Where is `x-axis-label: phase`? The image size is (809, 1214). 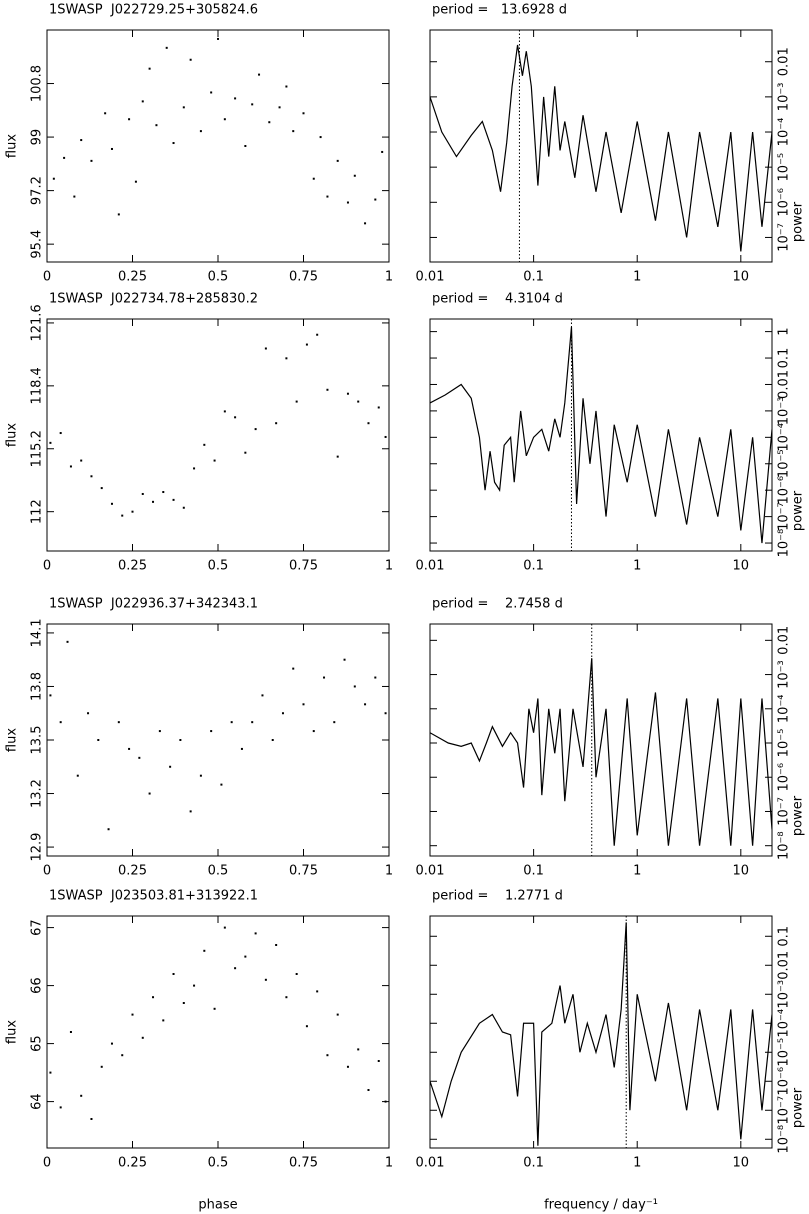 x-axis-label: phase is located at coordinates (217, 1205).